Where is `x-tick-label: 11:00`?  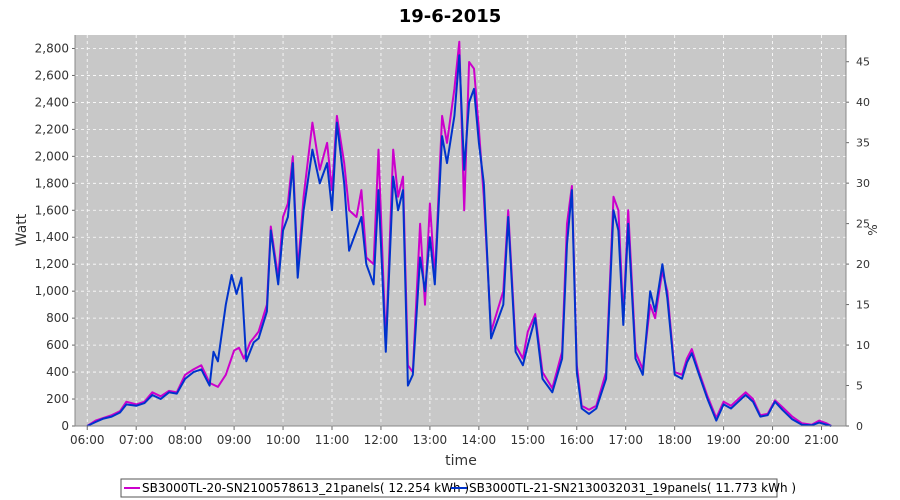
x-tick-label: 11:00 is located at coordinates (332, 440).